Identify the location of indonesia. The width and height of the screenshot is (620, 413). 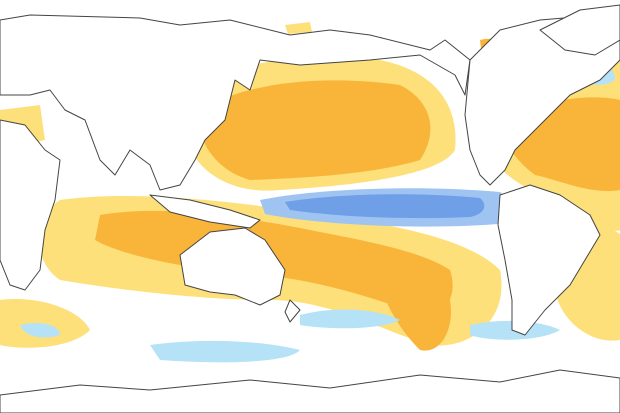
(205, 211).